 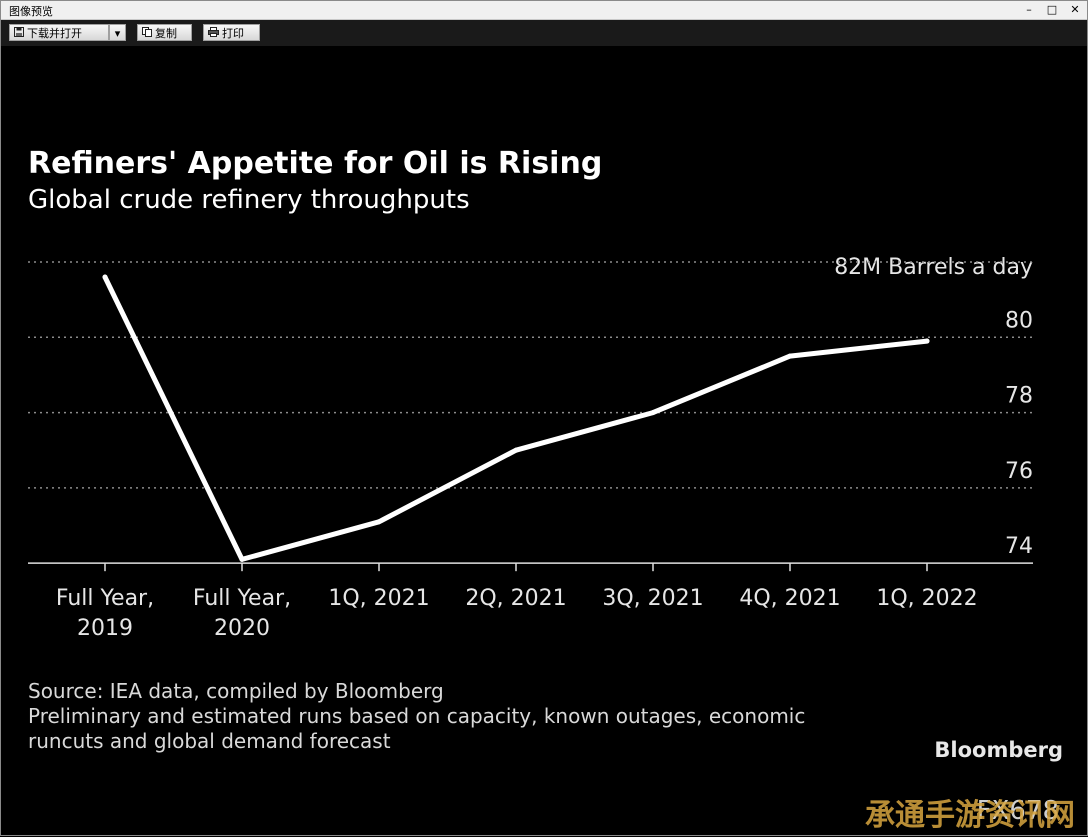 I want to click on download-open-label: 下载并打开, so click(x=54, y=33).